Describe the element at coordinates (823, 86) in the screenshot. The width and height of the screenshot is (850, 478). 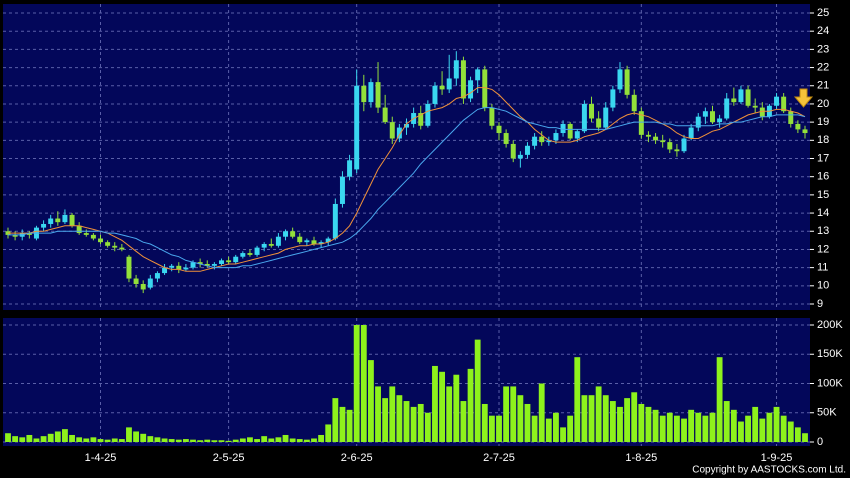
I see `y-tick-label: 21` at that location.